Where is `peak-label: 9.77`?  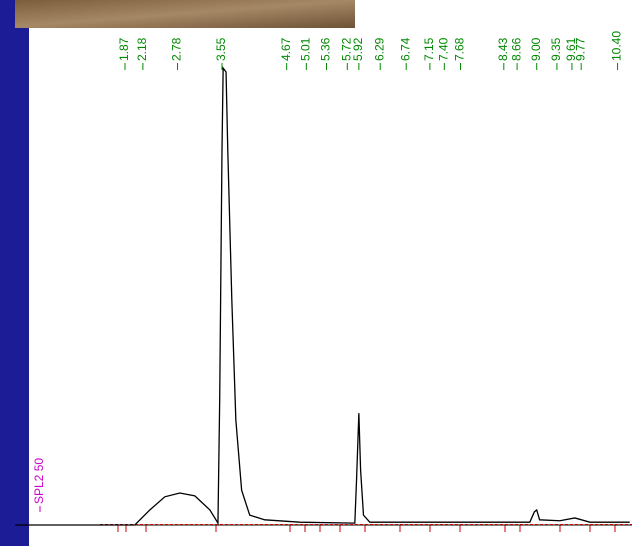 peak-label: 9.77 is located at coordinates (580, 49).